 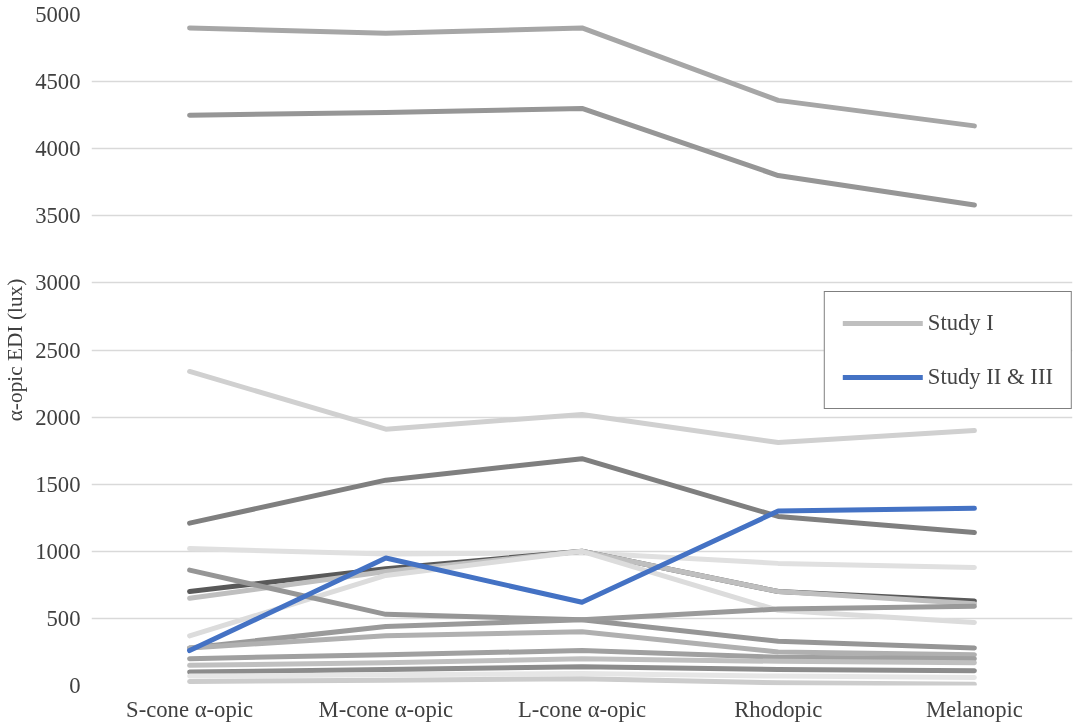 I want to click on x-tick-label: M-cone α-opic, so click(x=386, y=709).